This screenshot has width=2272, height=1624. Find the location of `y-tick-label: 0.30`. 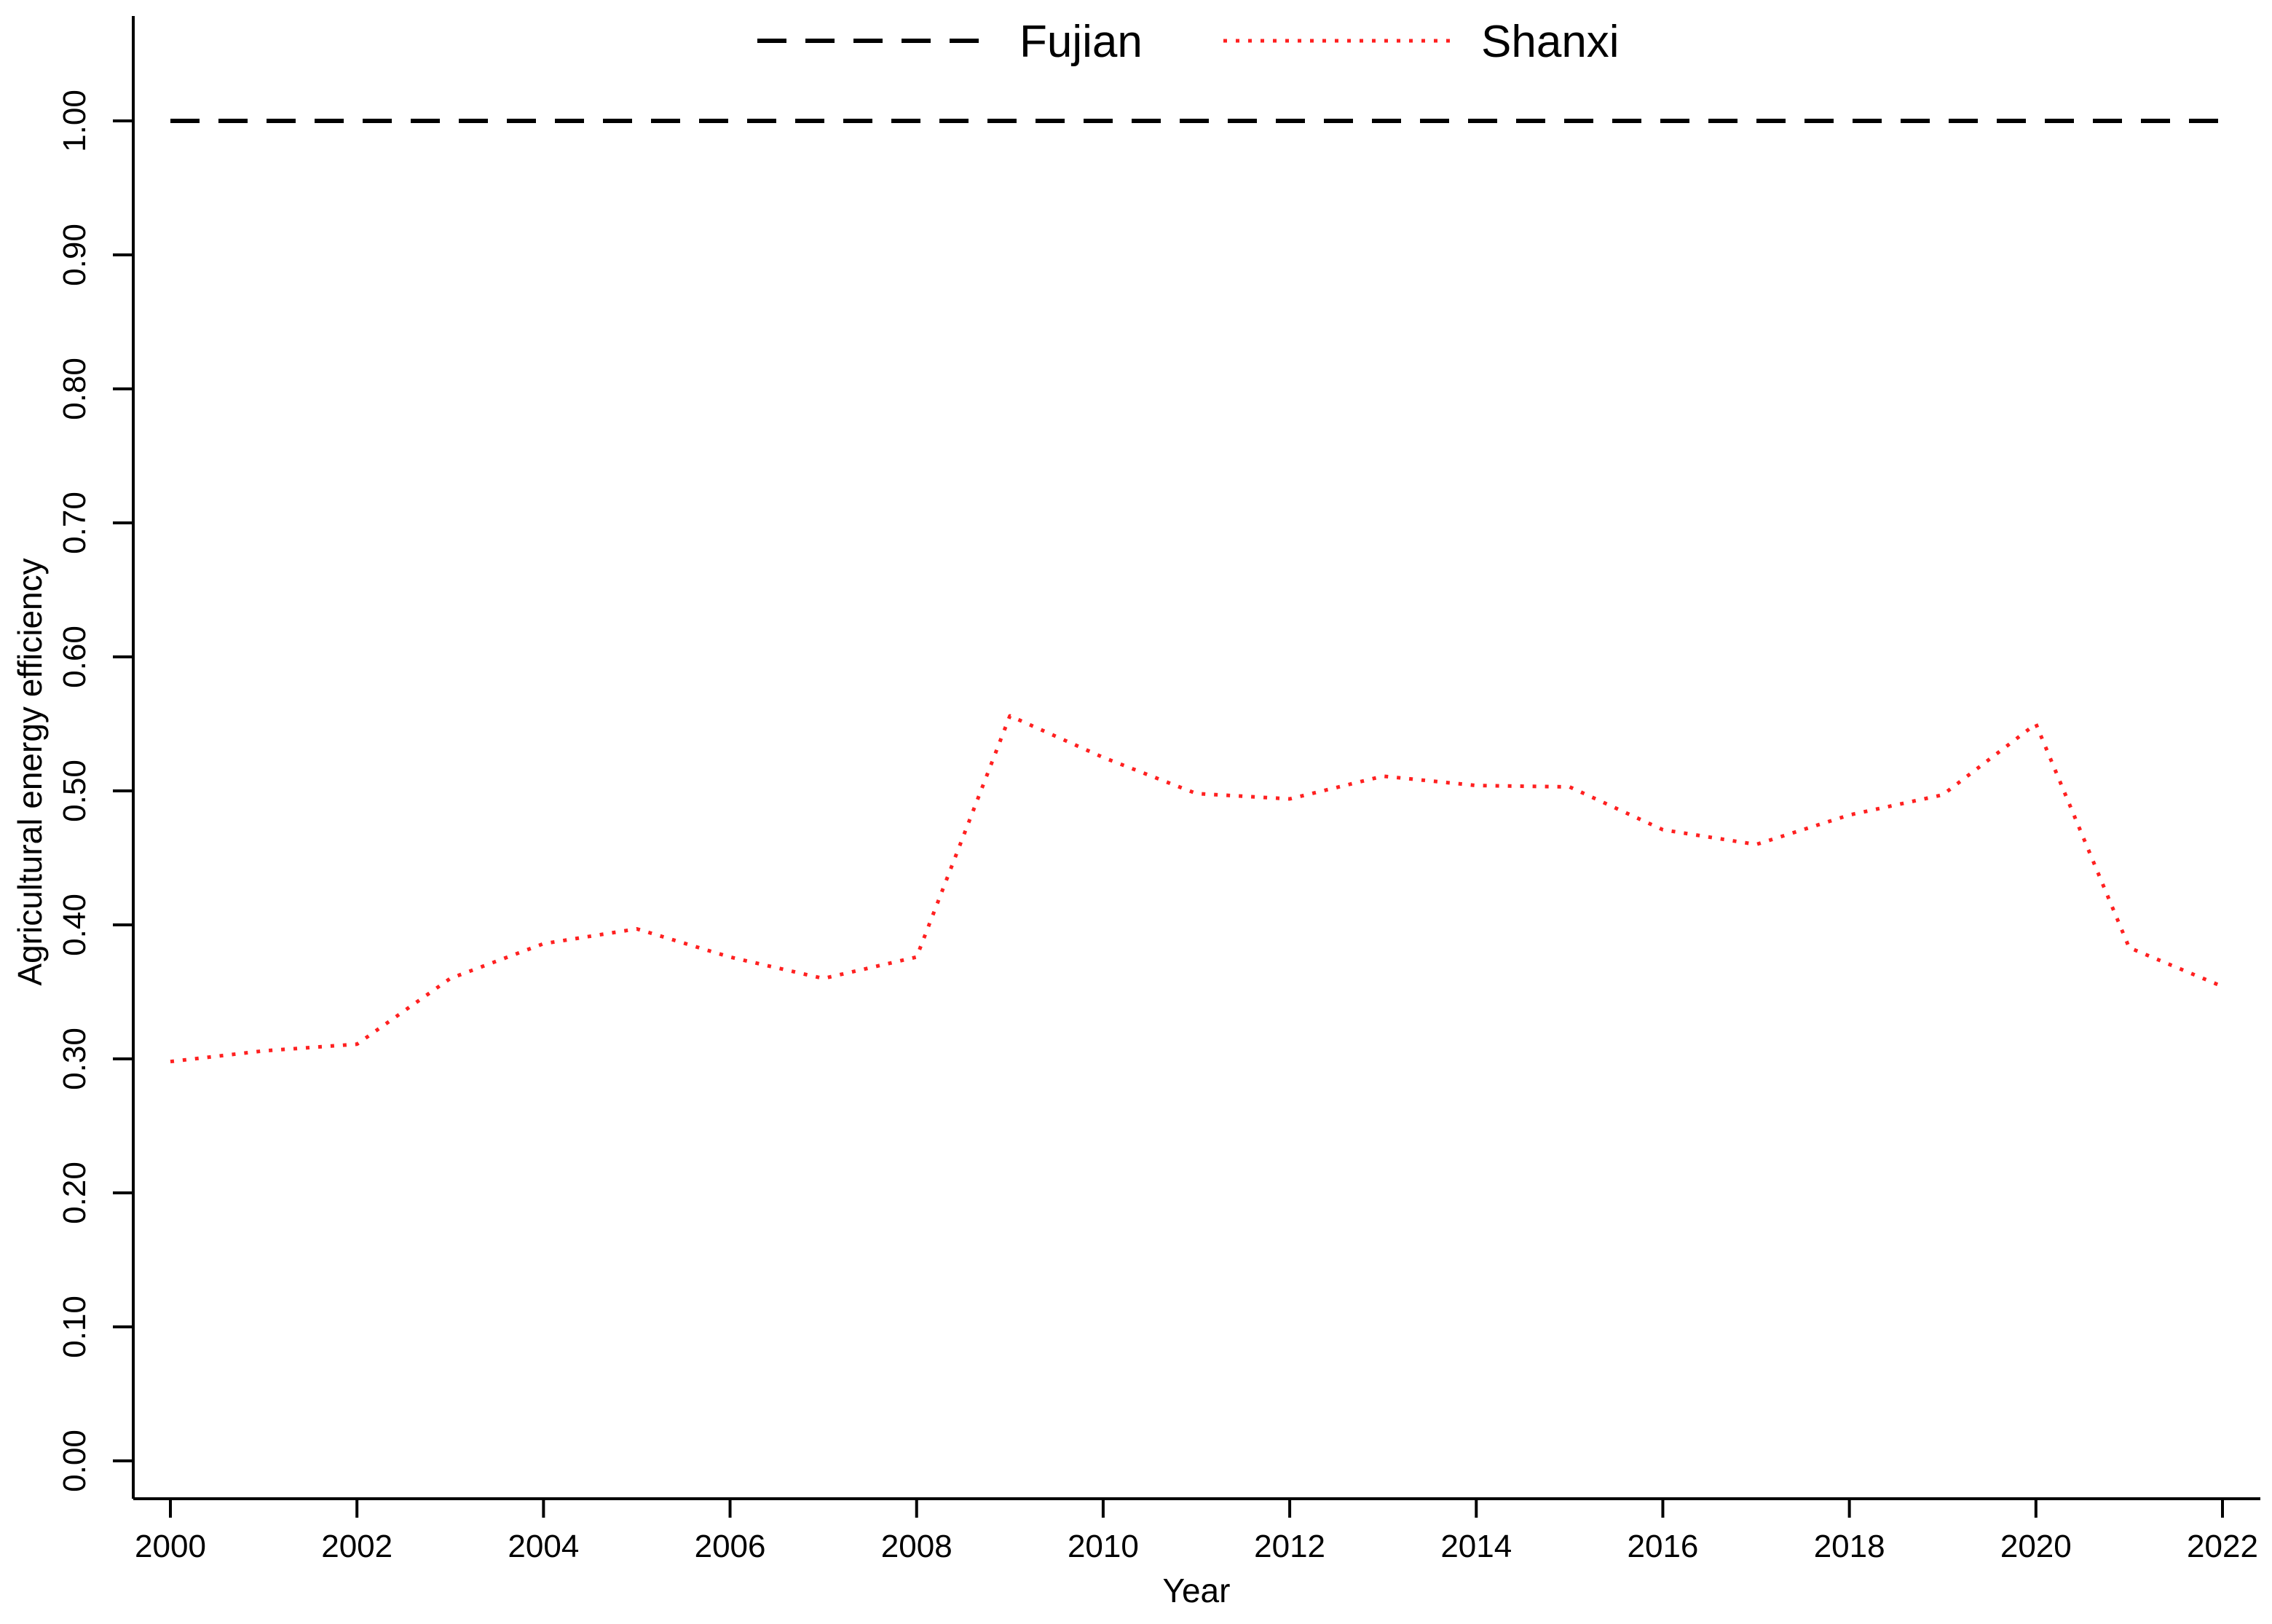

y-tick-label: 0.30 is located at coordinates (74, 1059).